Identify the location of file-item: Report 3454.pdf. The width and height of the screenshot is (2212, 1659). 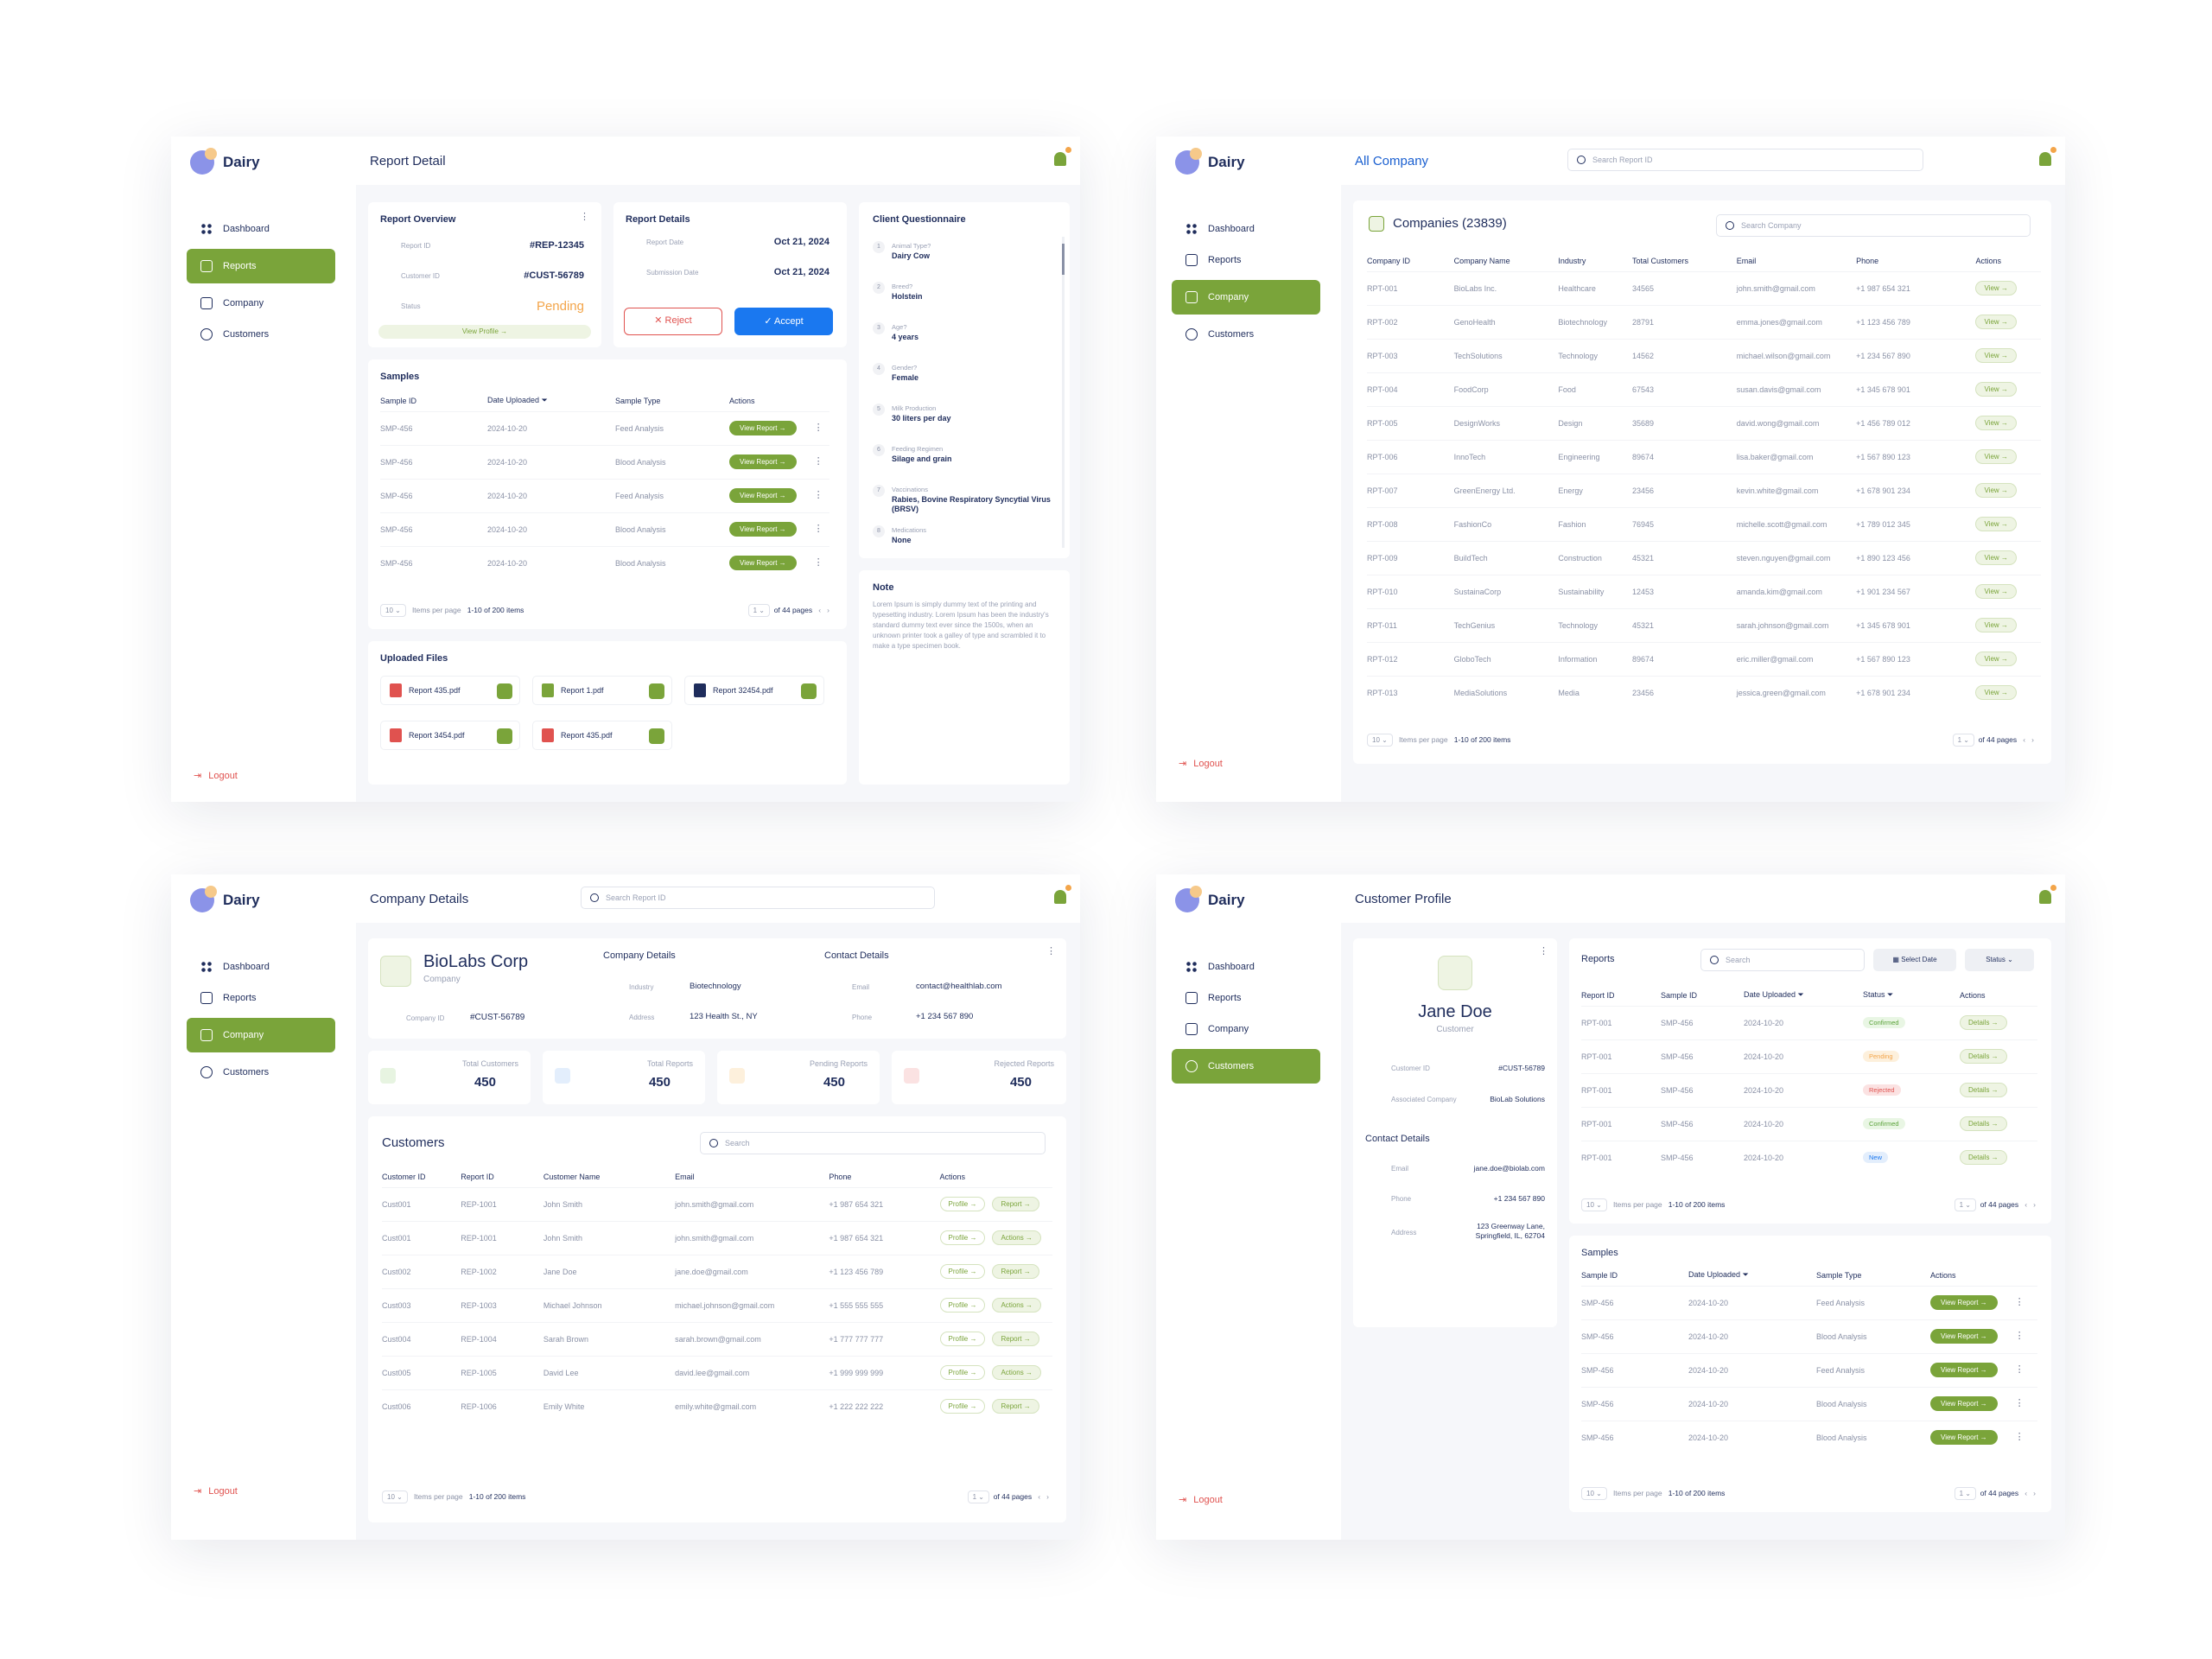
(450, 735).